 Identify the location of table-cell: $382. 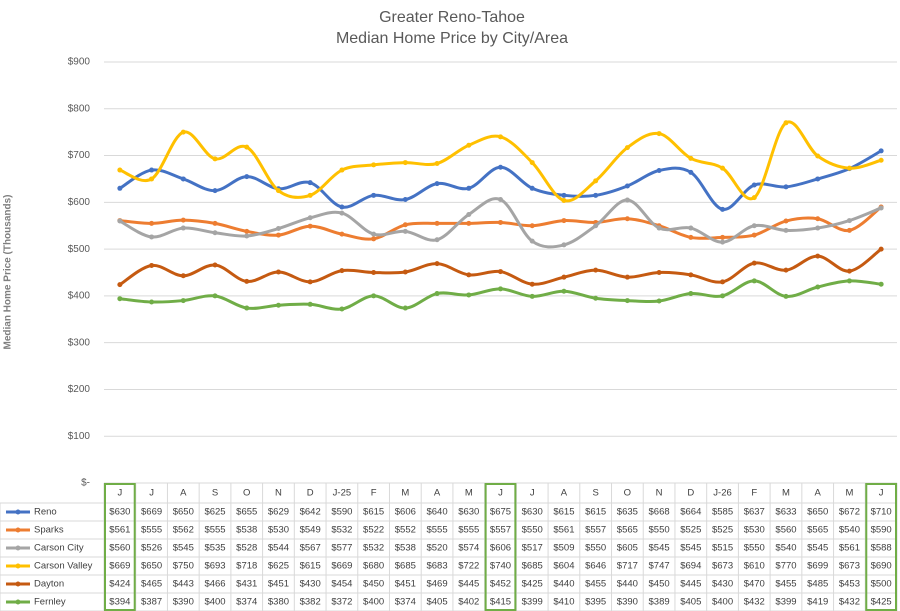
(310, 602).